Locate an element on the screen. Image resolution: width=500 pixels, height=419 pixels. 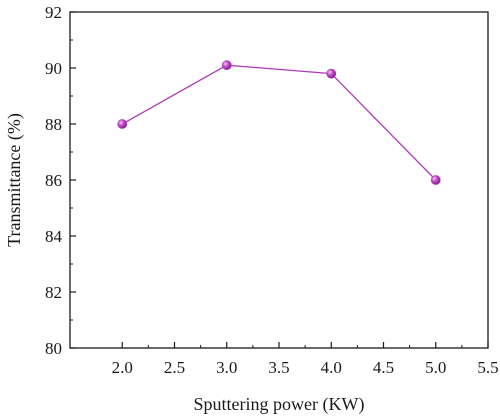
x-tick-label: 3.0 is located at coordinates (226, 367).